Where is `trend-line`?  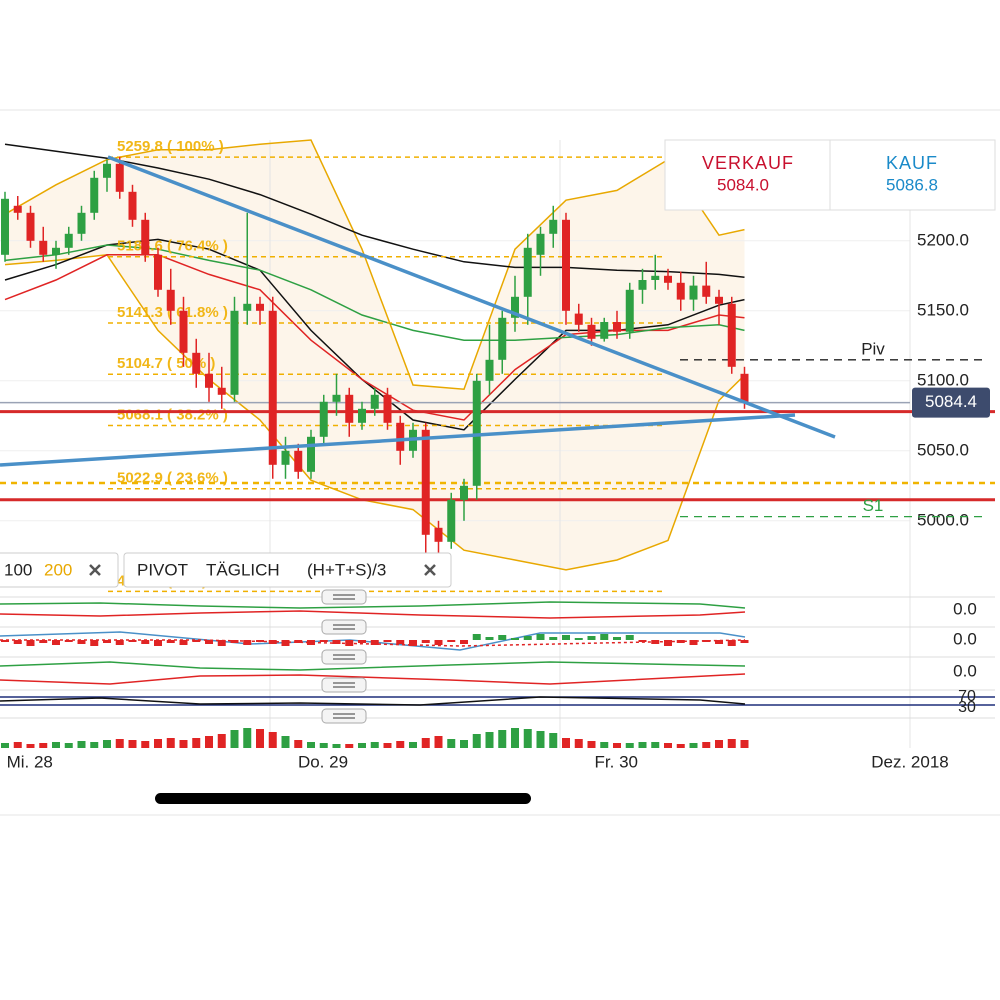 trend-line is located at coordinates (398, 440).